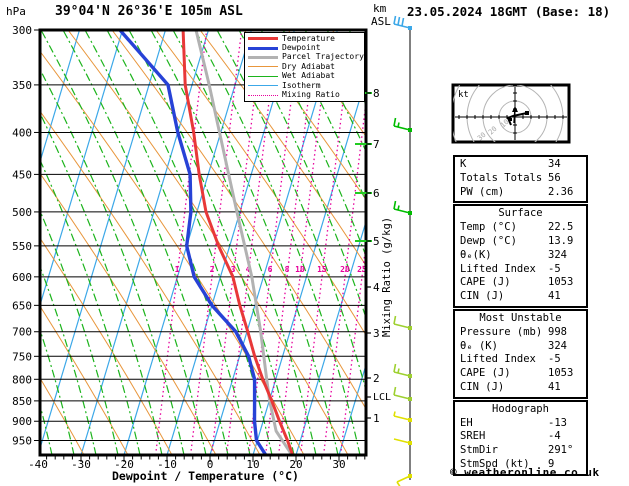 This screenshot has width=629, height=486. I want to click on svg-text: 8, so click(287, 269).